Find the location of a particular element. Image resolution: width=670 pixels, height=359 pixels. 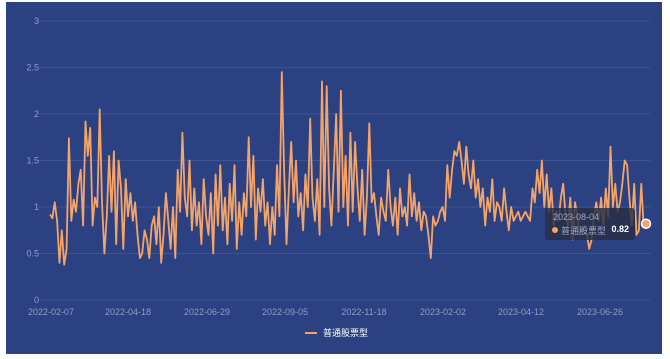

y-tick-label: 1 is located at coordinates (36, 207).